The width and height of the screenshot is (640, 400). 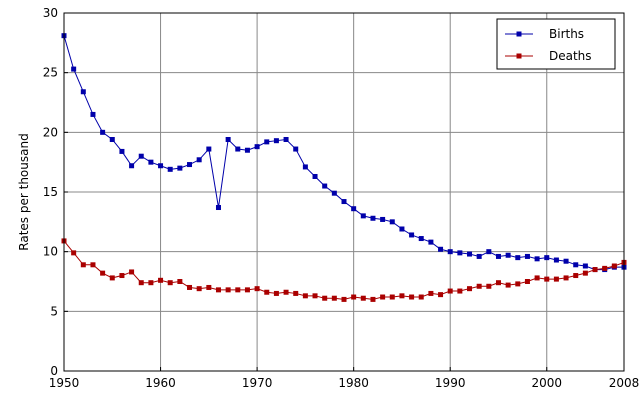 I want to click on x-tick-label: 2000, so click(x=546, y=383).